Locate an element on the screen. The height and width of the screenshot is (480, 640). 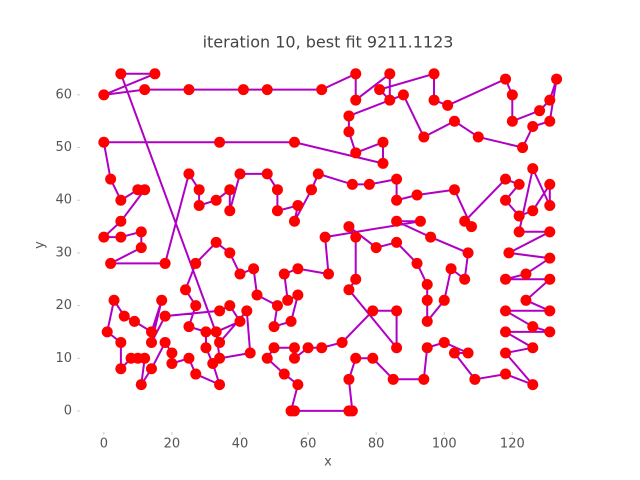
x-tick-label: 0 is located at coordinates (104, 444).